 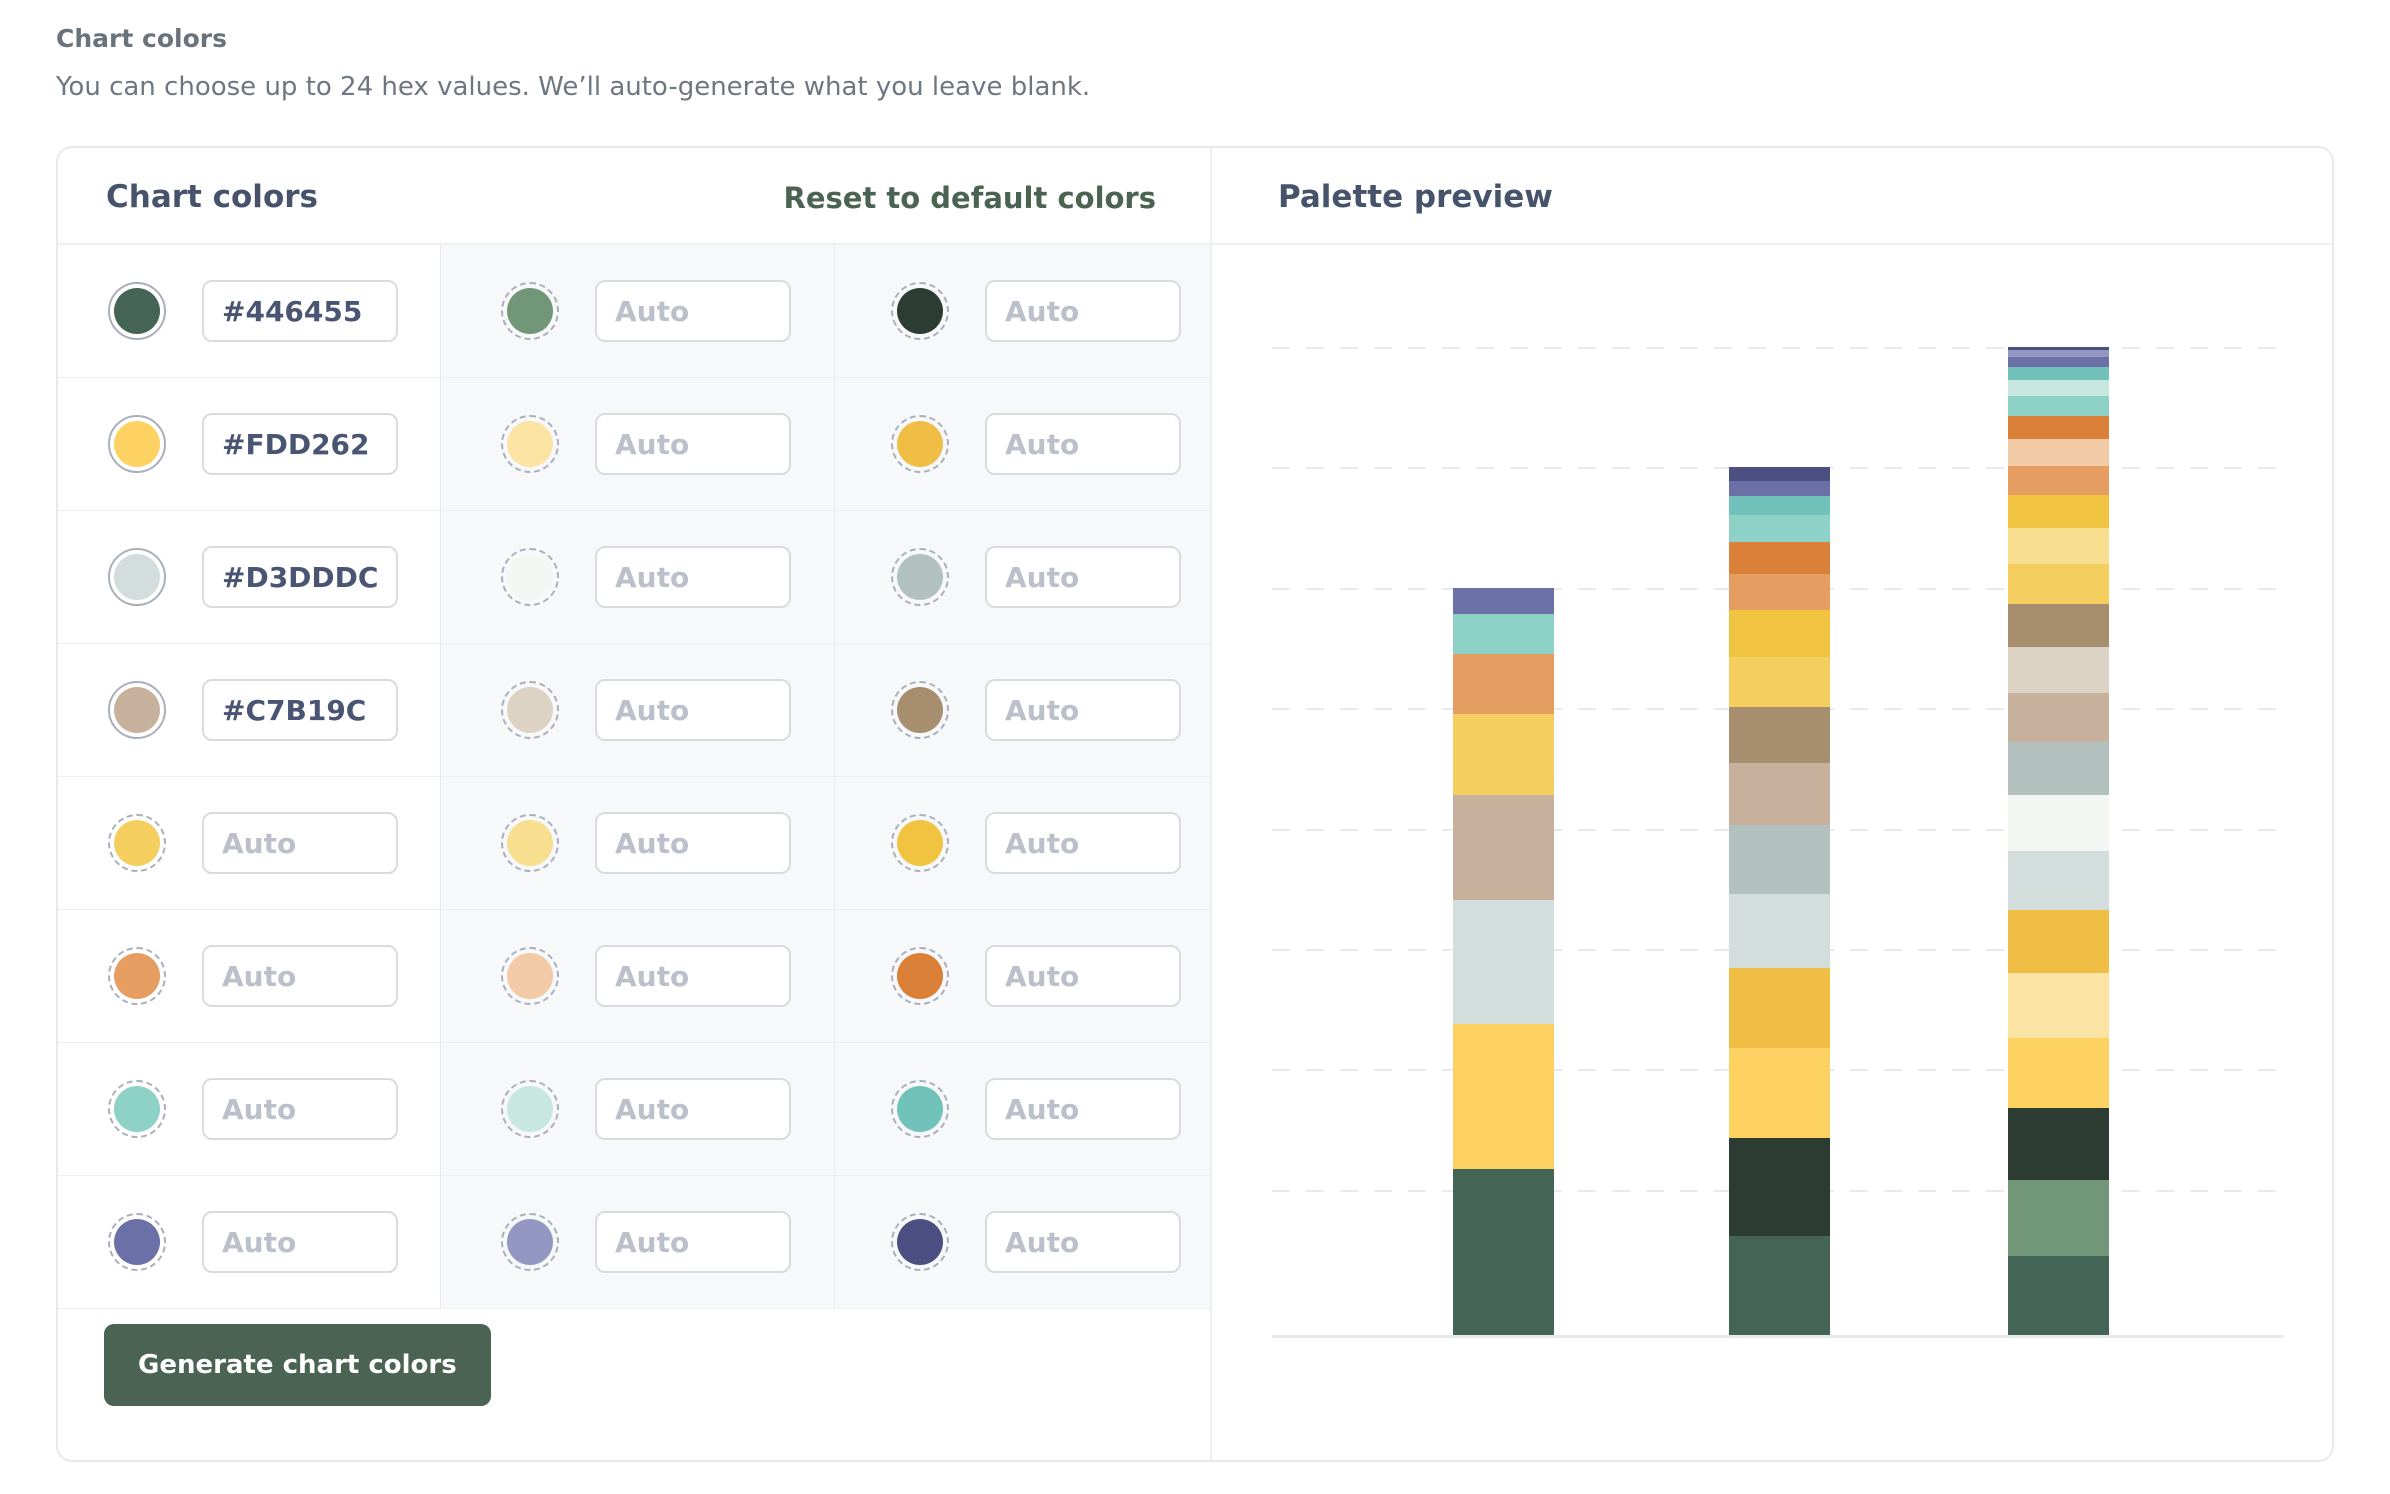 What do you see at coordinates (212, 197) in the screenshot?
I see `editor-heading: Chart colors` at bounding box center [212, 197].